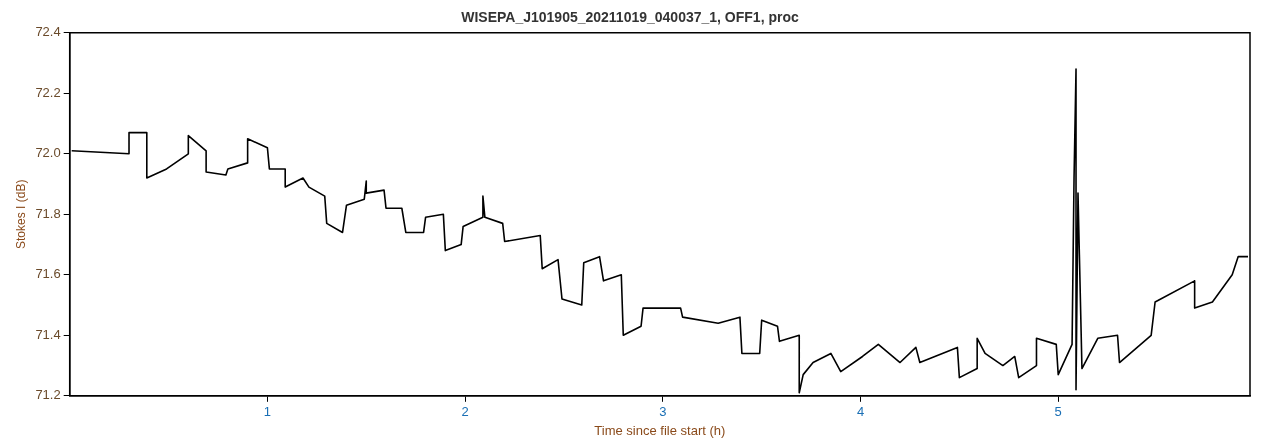 Image resolution: width=1264 pixels, height=441 pixels. Describe the element at coordinates (48, 92) in the screenshot. I see `y-tick-label: 72.2` at that location.